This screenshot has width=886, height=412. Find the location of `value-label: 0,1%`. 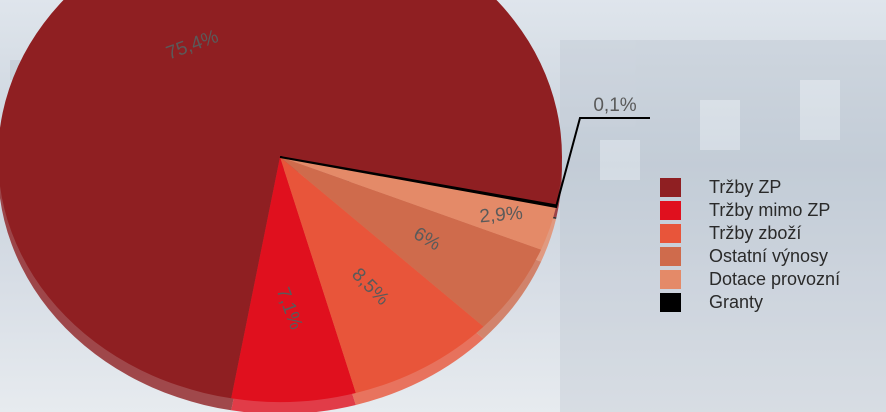

value-label: 0,1% is located at coordinates (614, 105).